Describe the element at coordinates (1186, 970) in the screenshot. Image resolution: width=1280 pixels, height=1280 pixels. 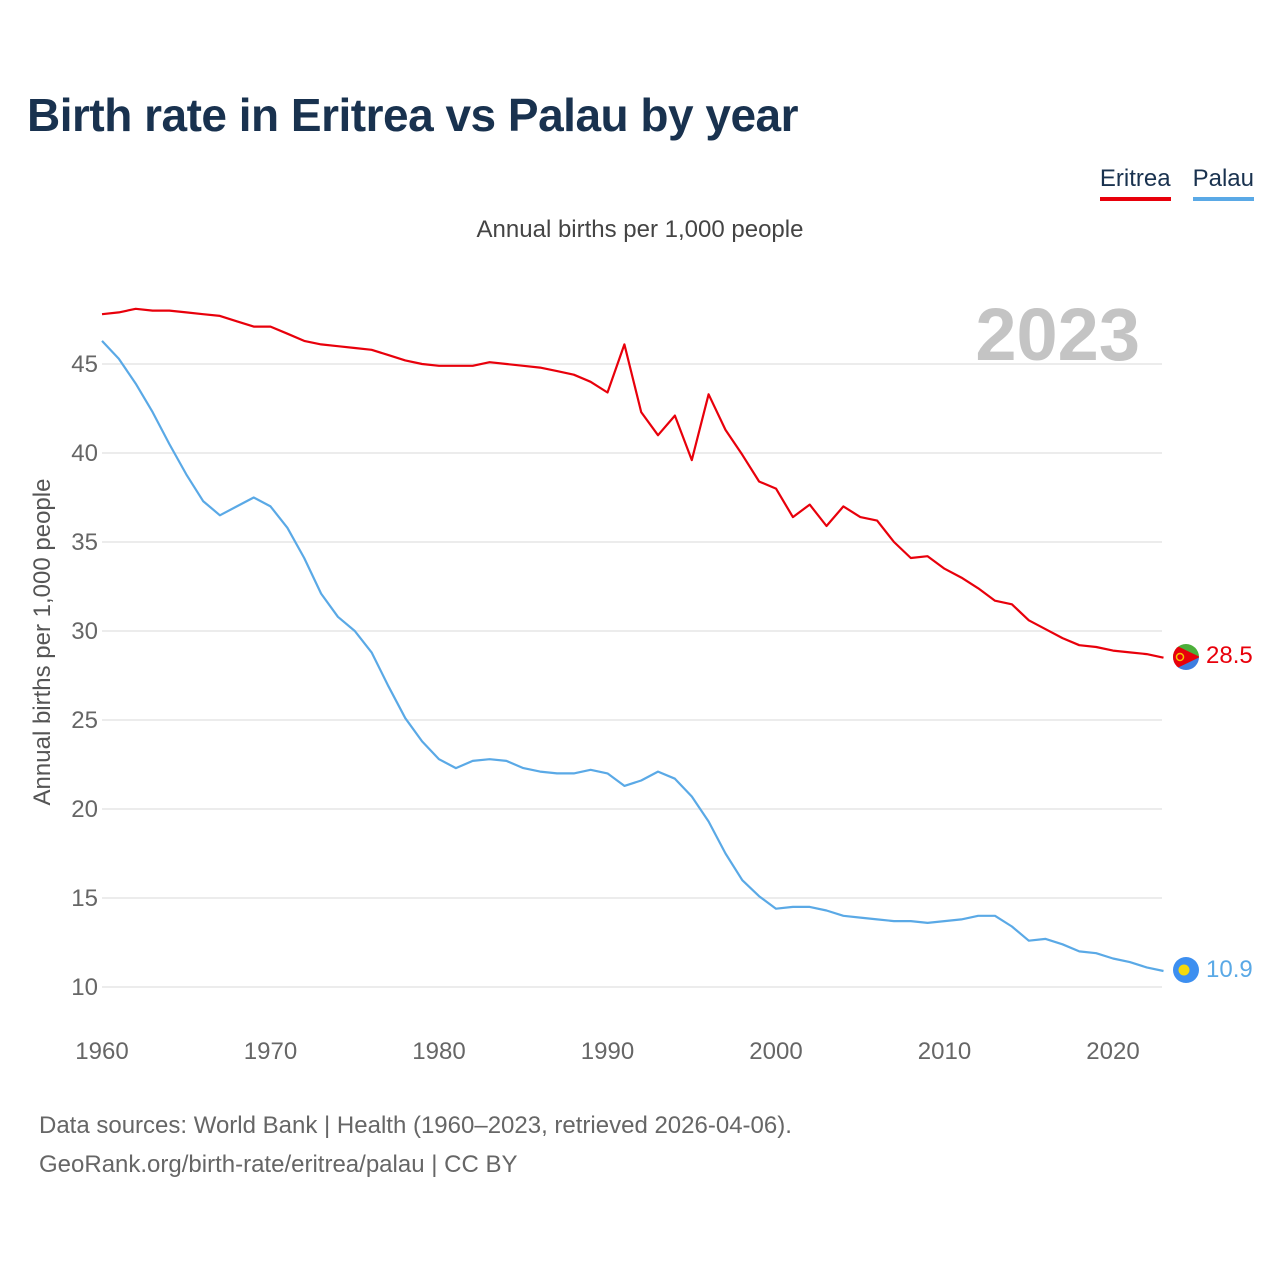
I see `palau-flag-icon` at that location.